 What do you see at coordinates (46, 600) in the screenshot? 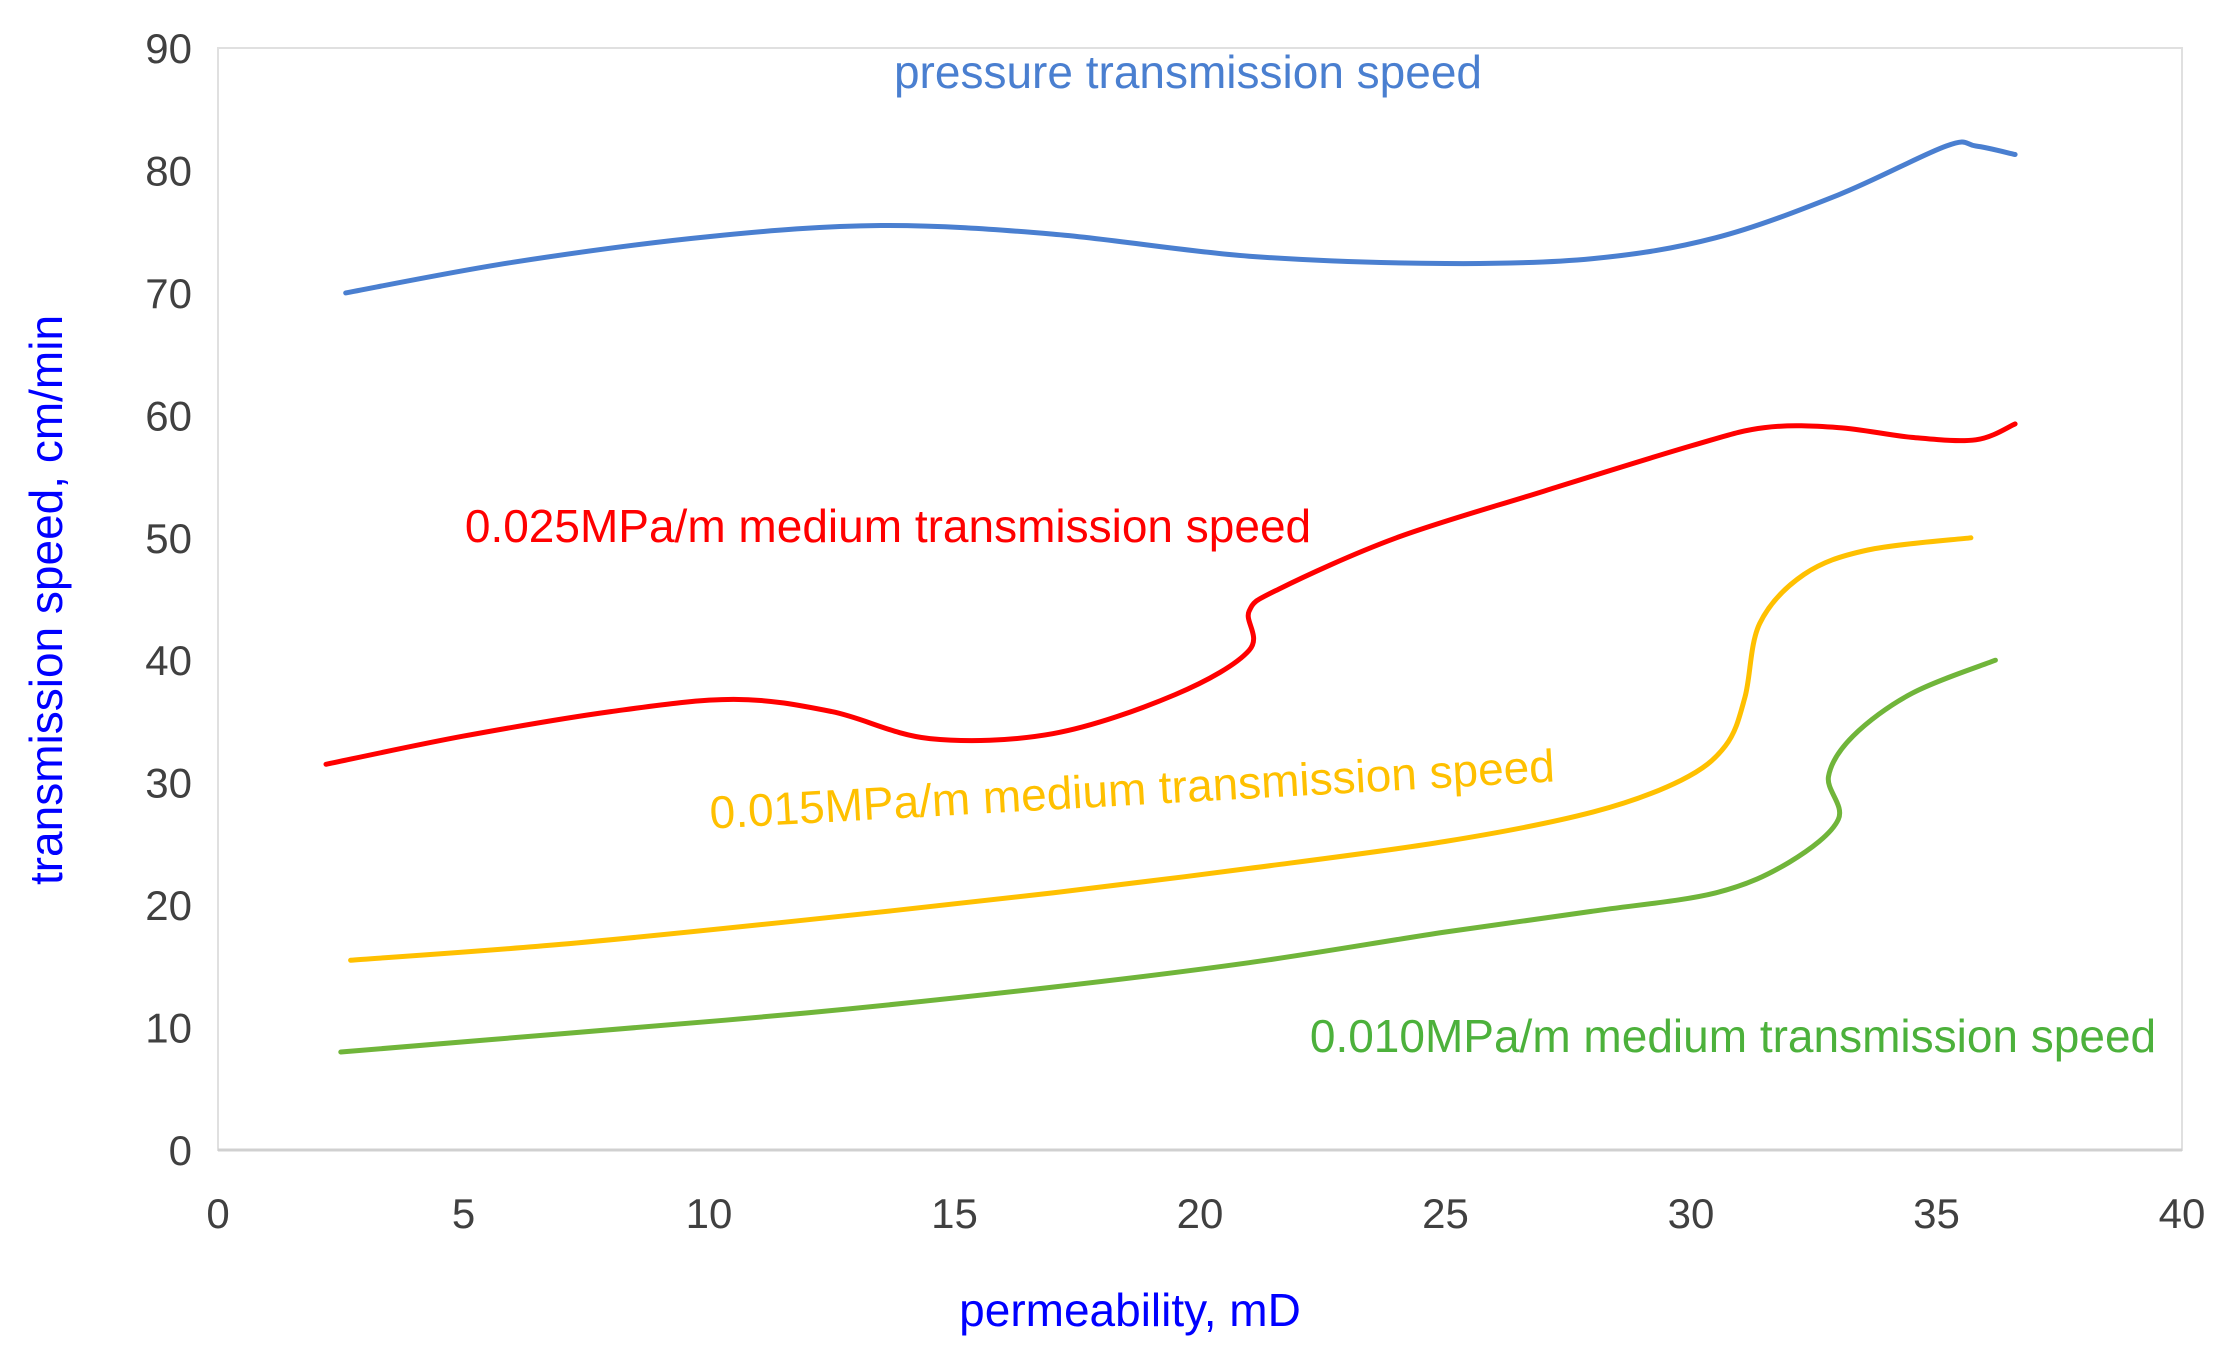
I see `y-axis-title: transmission speed, cm/min` at bounding box center [46, 600].